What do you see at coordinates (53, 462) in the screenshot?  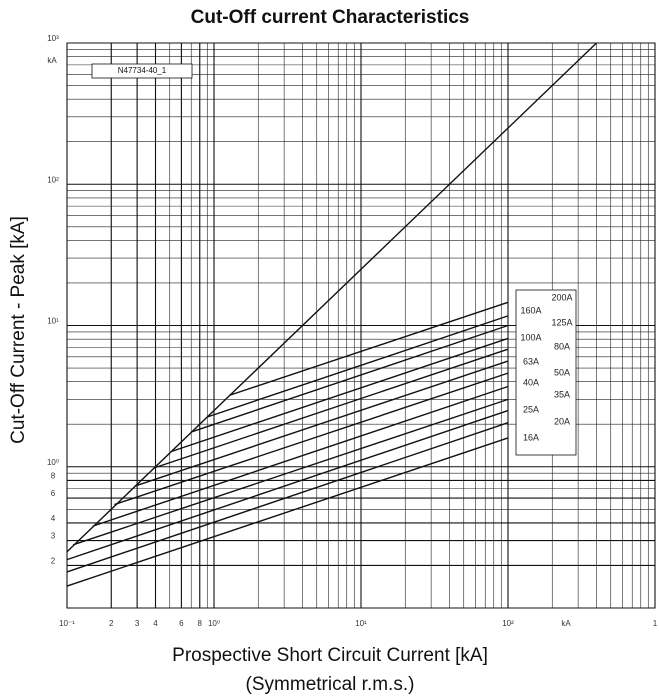 I see `y-tick-label: 10⁰` at bounding box center [53, 462].